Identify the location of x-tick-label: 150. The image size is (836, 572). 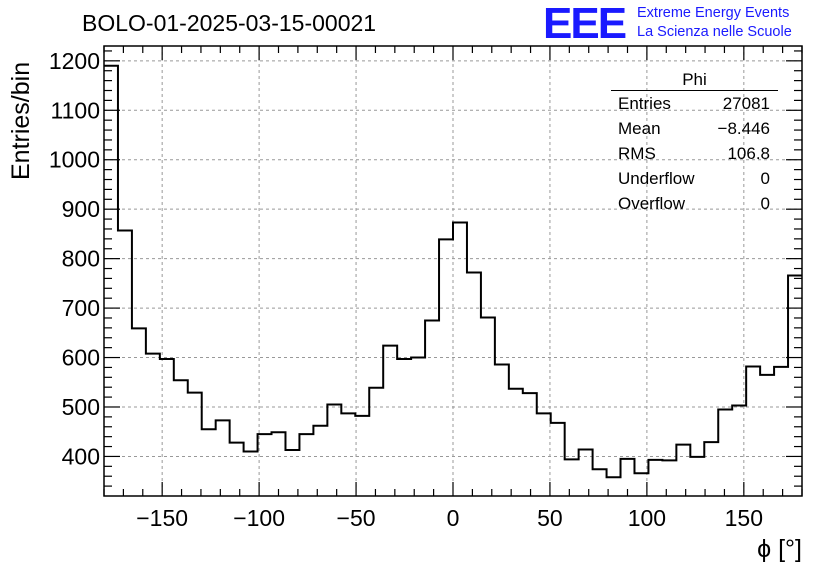
(744, 518).